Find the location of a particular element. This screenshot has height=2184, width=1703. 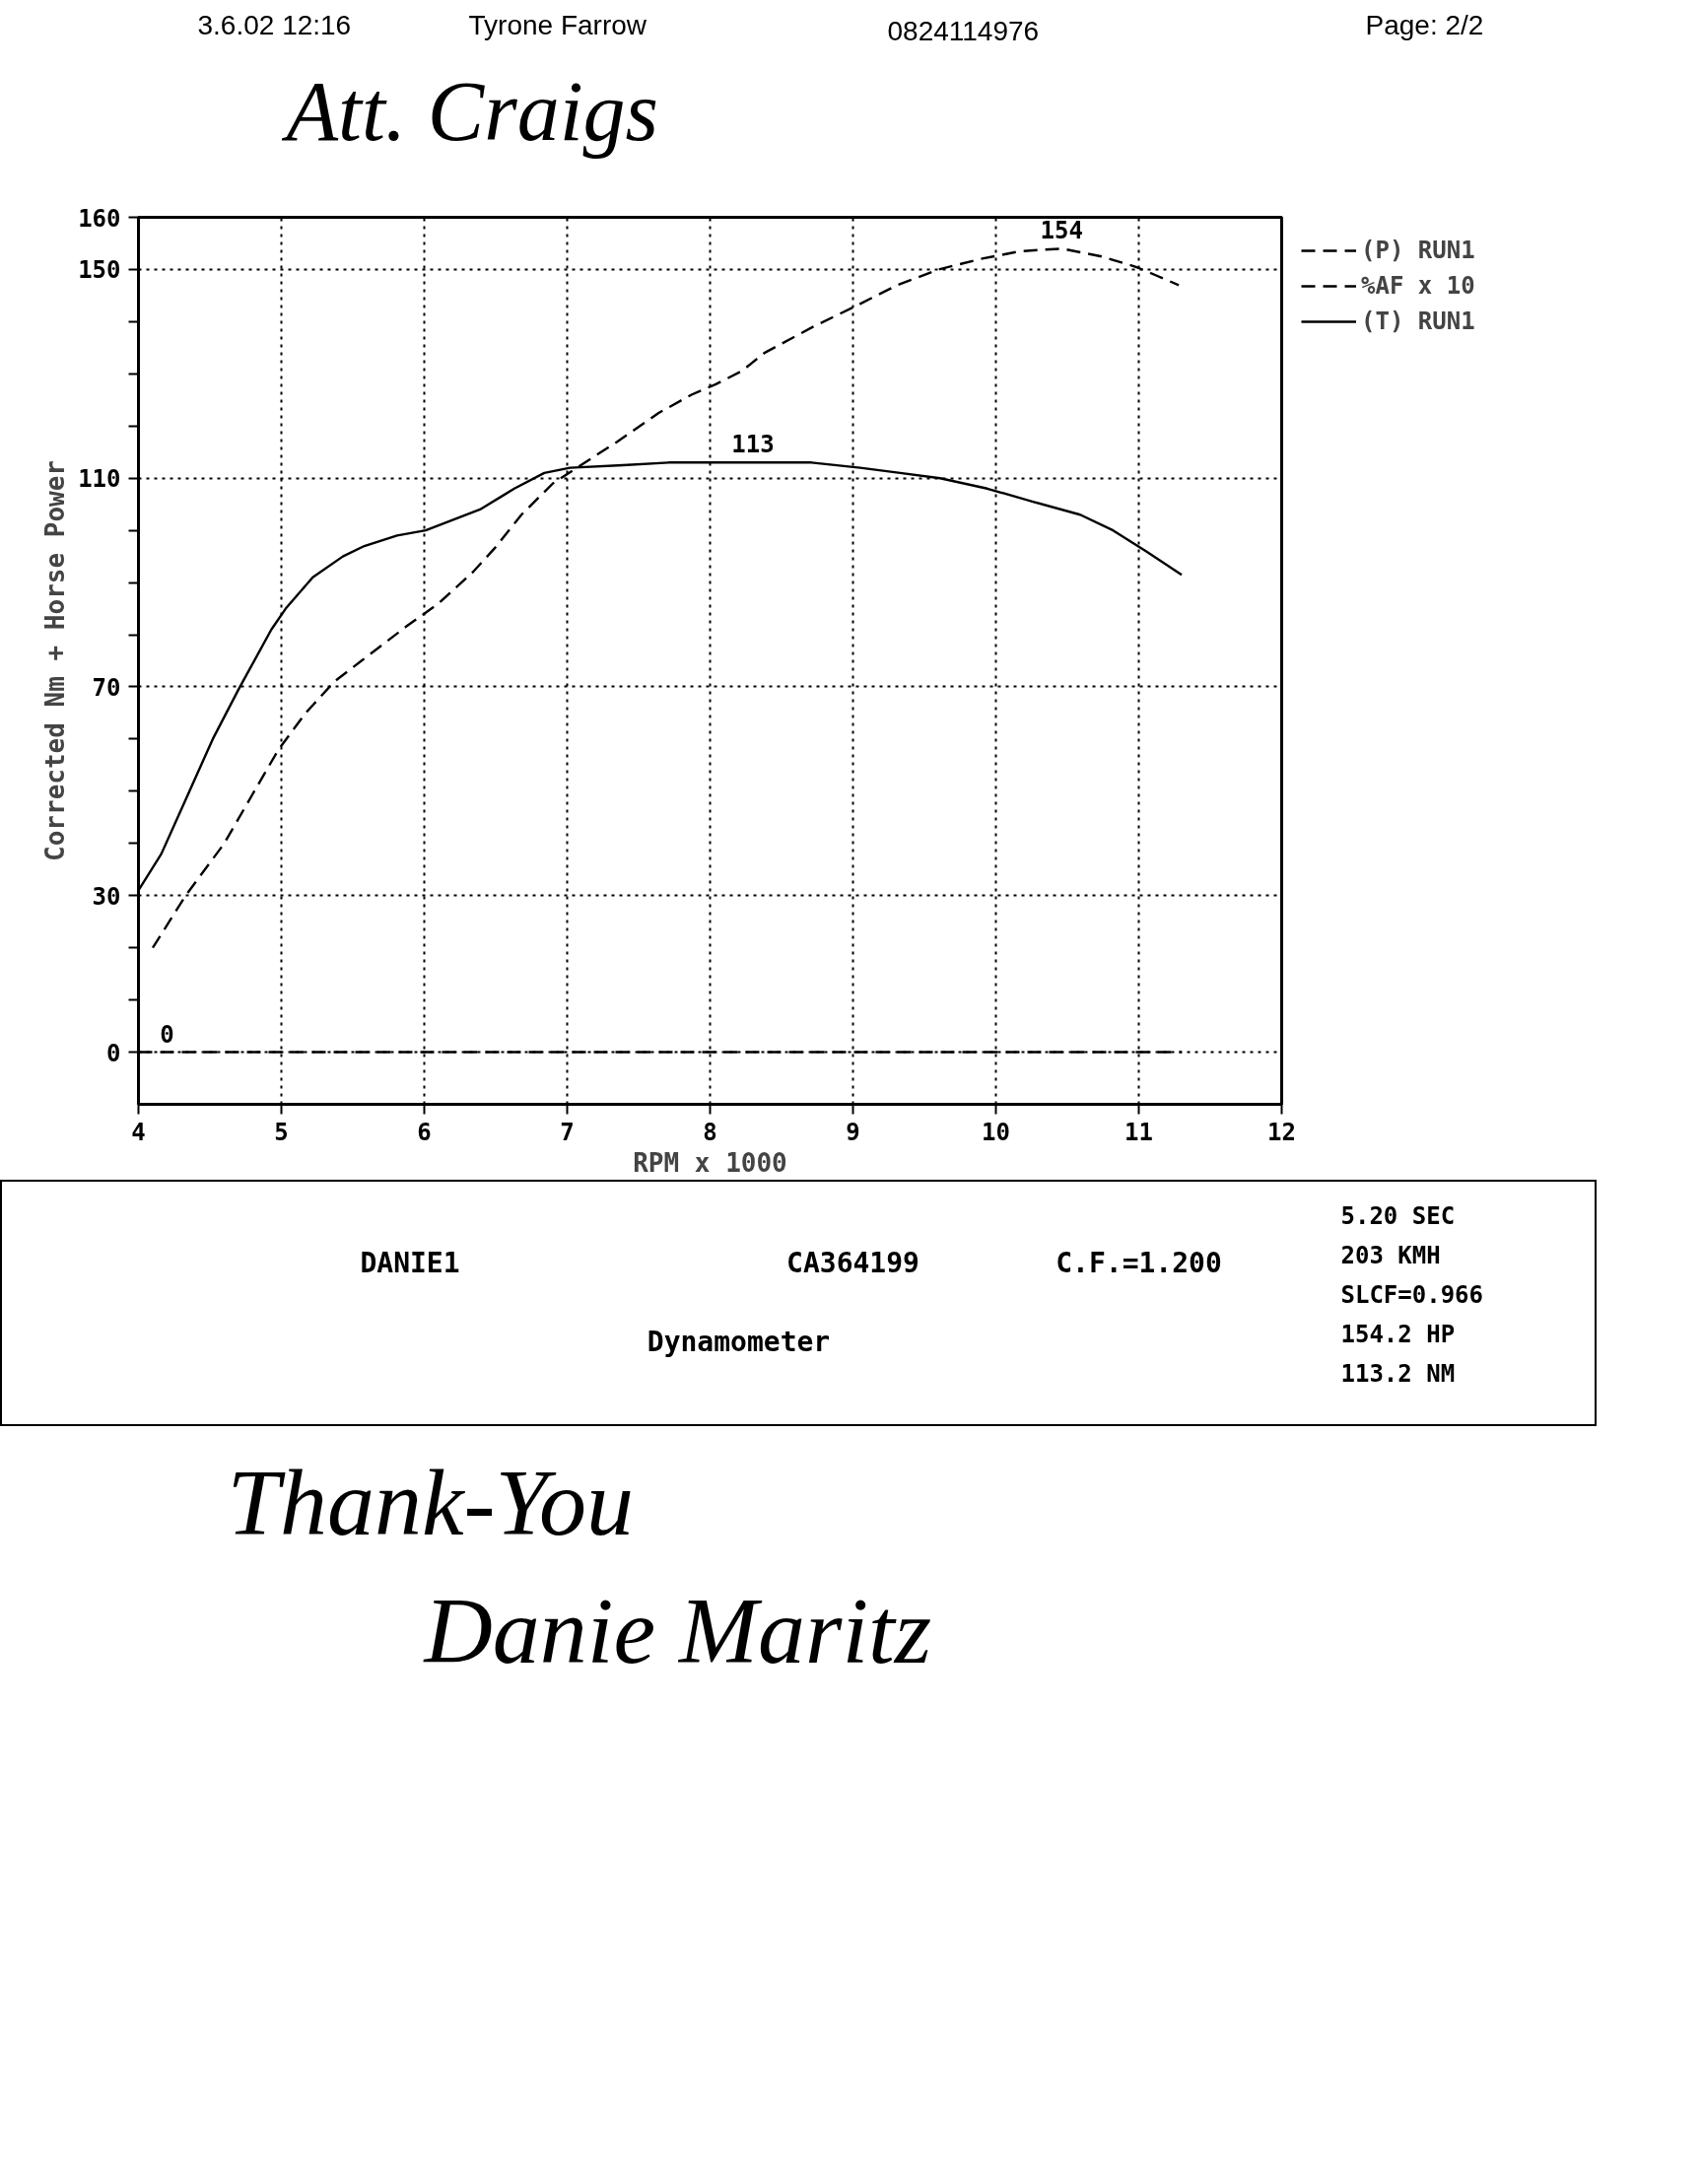

text: Thank-You is located at coordinates (431, 1502).